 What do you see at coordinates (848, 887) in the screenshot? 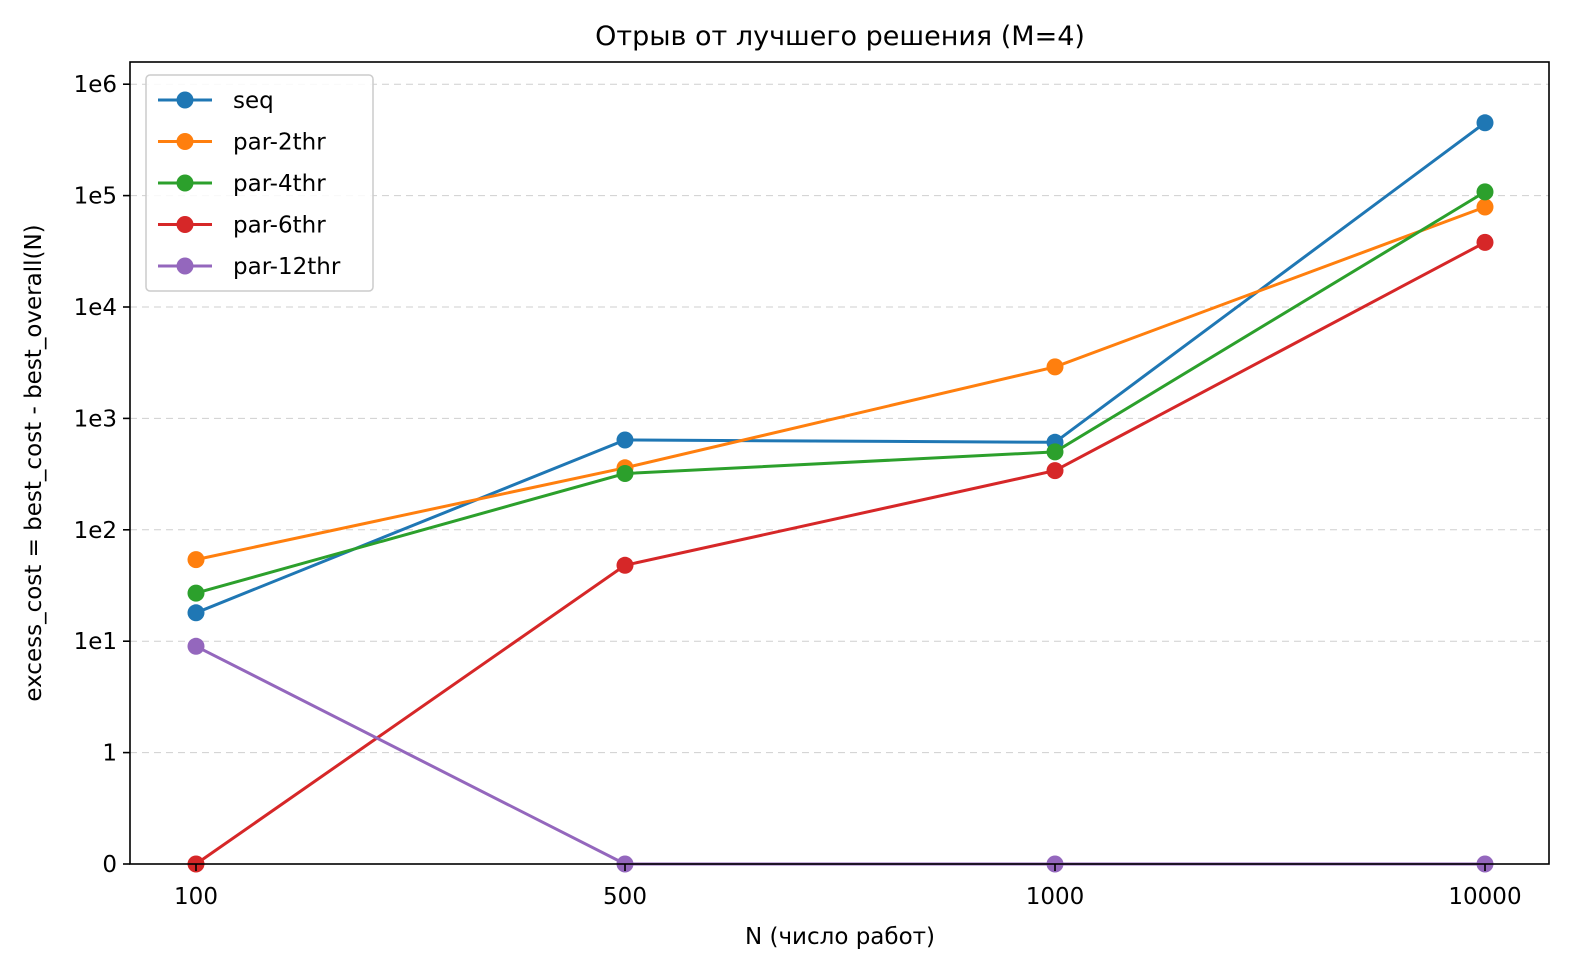
I see `x-axis-ticks: 100 500 1000 10000` at bounding box center [848, 887].